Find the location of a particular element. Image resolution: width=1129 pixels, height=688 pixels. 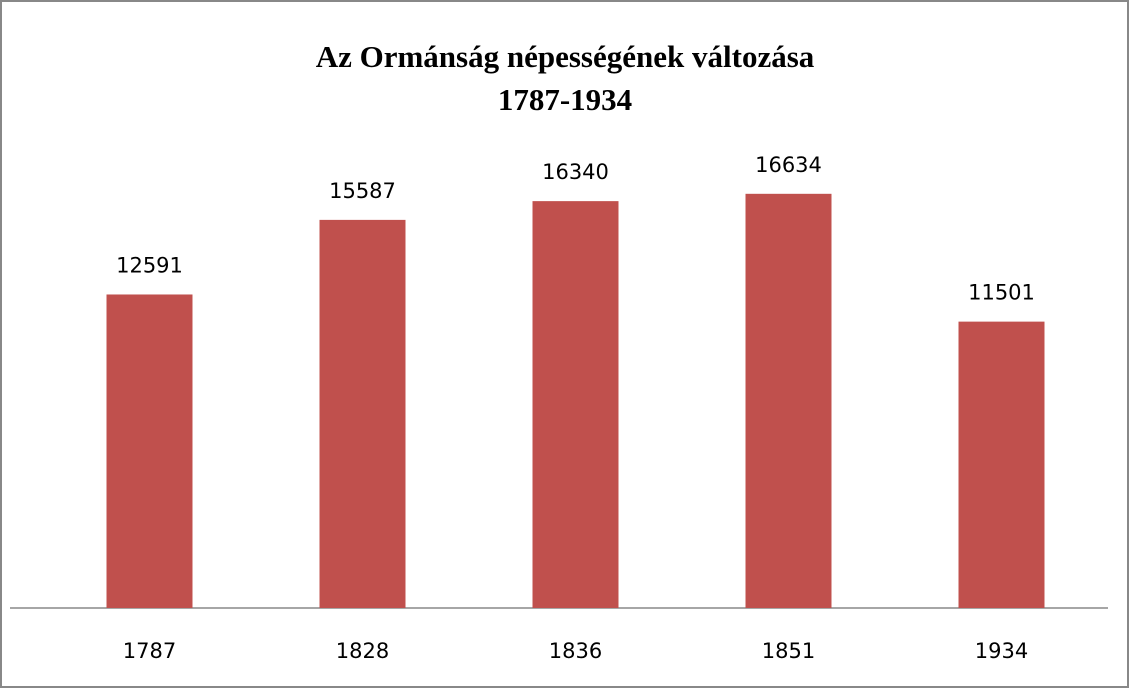

x-tick-label: 1851 is located at coordinates (788, 651).